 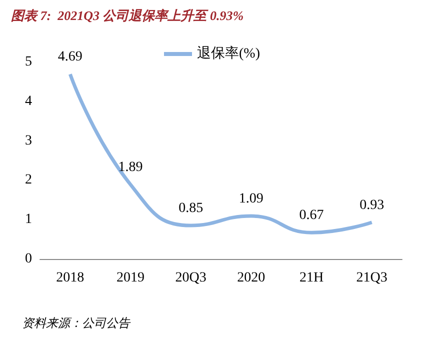 I want to click on x-tick-label: 2020, so click(x=251, y=278).